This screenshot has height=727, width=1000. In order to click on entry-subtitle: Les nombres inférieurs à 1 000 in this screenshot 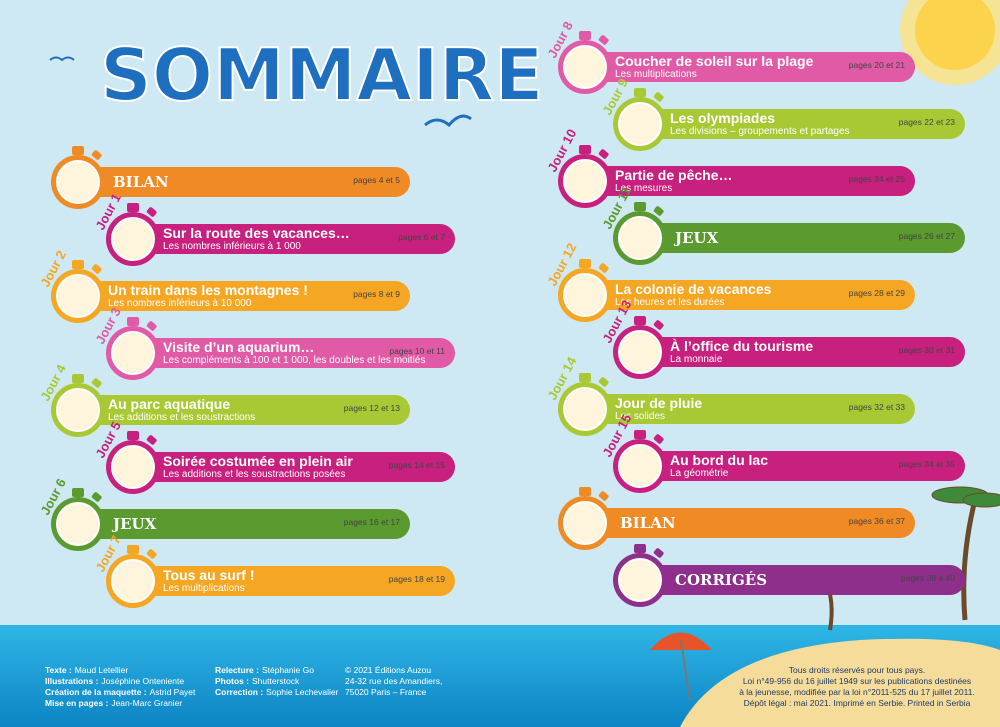, I will do `click(232, 246)`.